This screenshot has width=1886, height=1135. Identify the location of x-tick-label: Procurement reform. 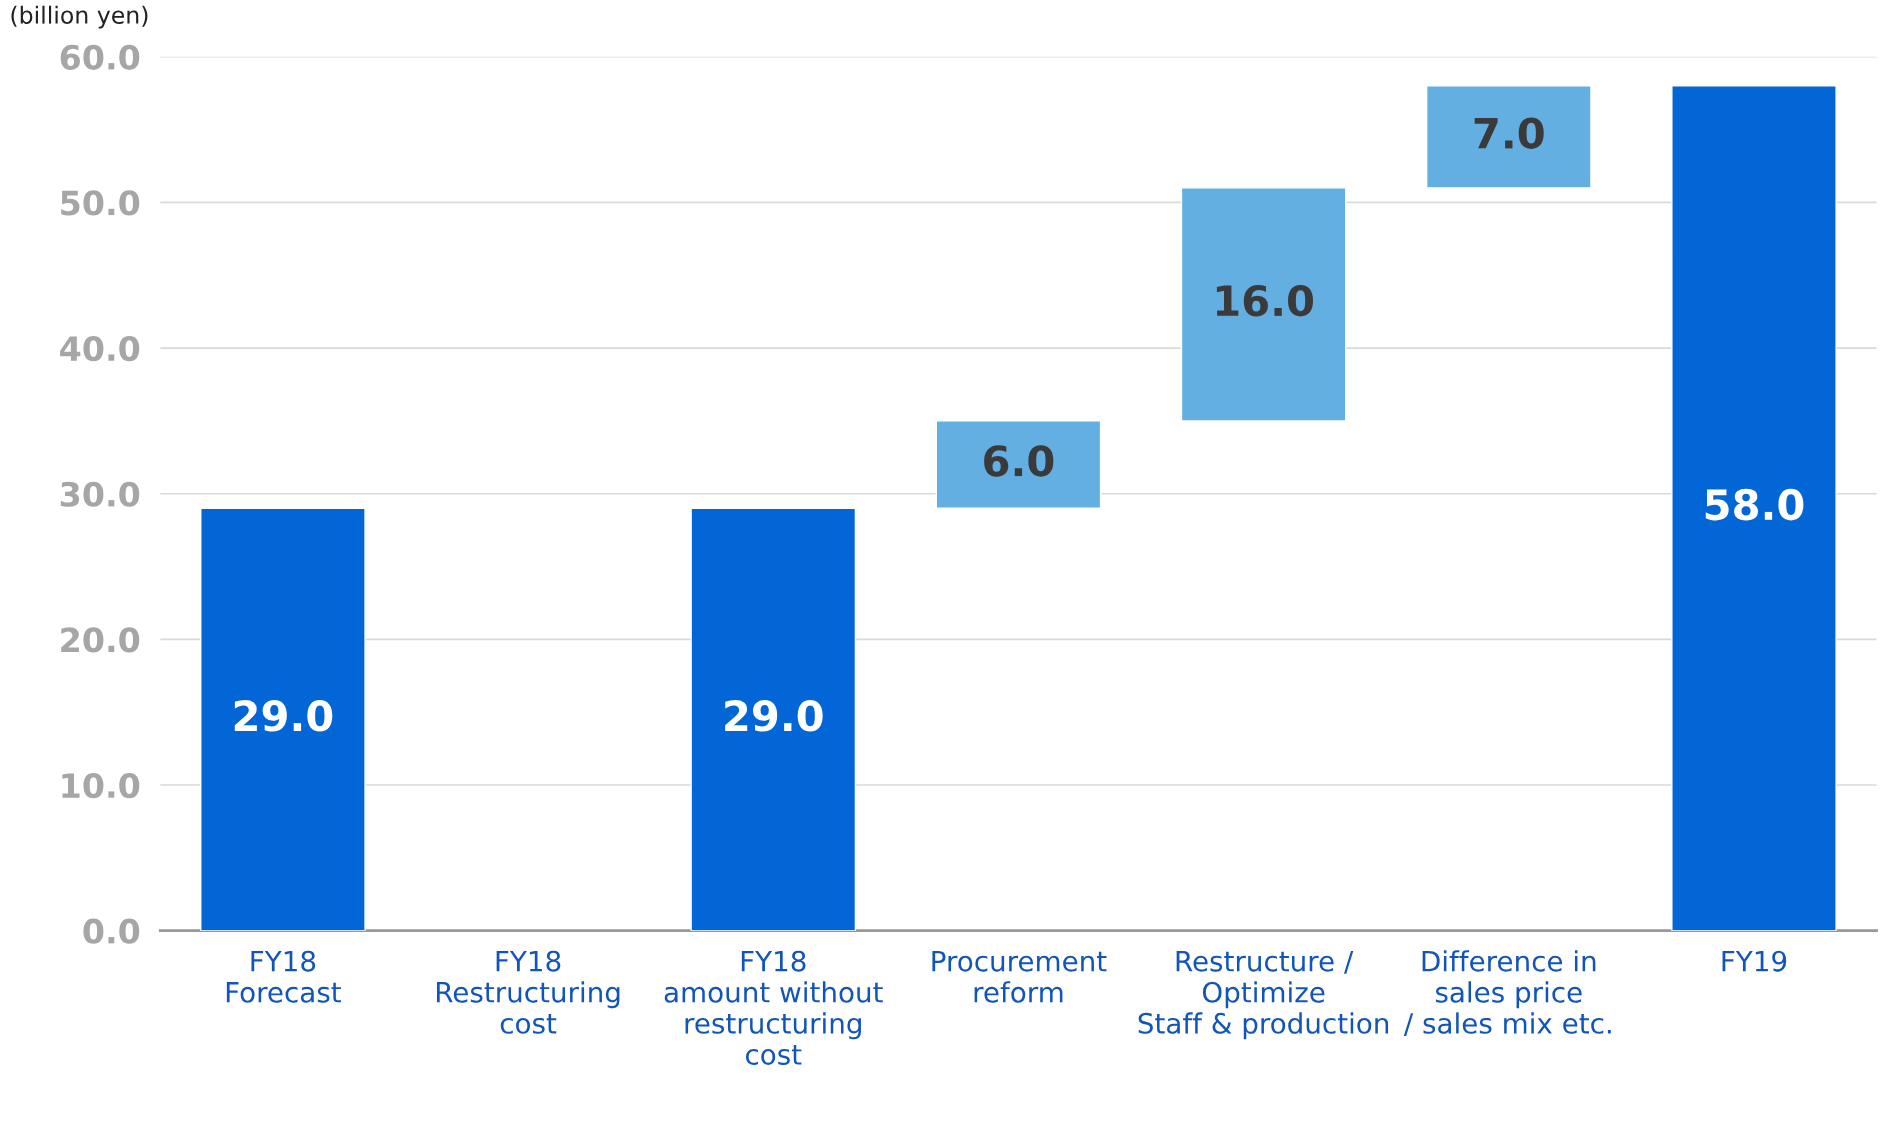
(1019, 977).